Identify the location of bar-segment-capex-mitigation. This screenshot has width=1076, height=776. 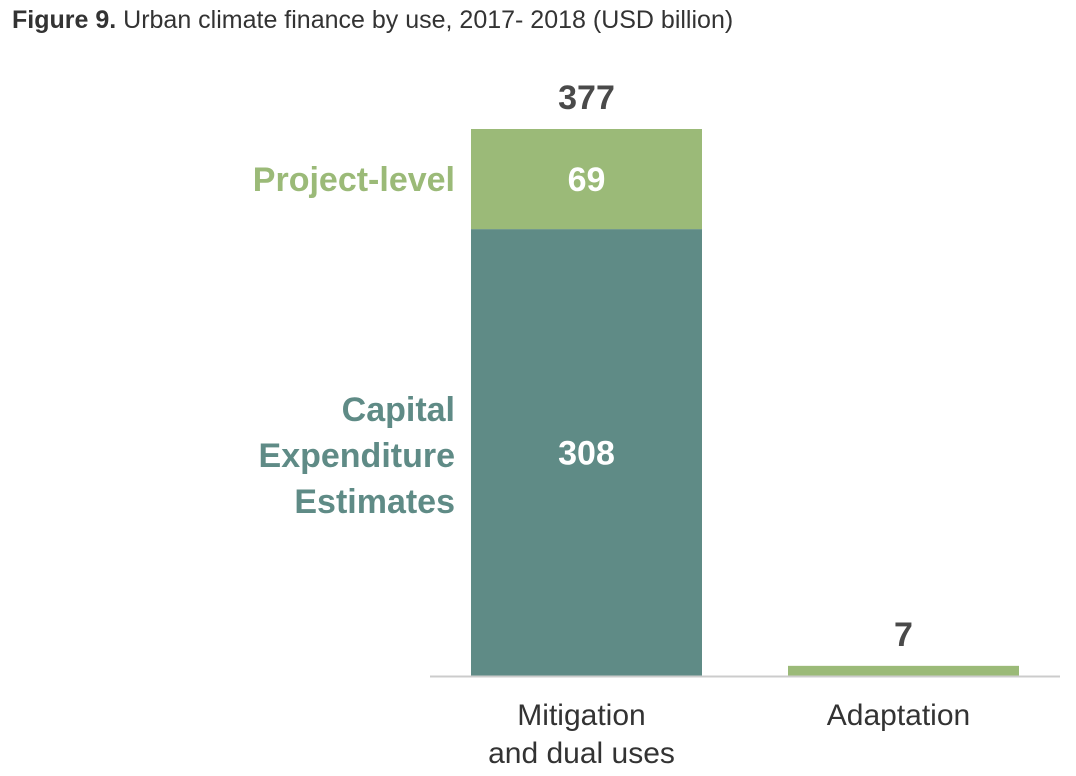
(586, 452).